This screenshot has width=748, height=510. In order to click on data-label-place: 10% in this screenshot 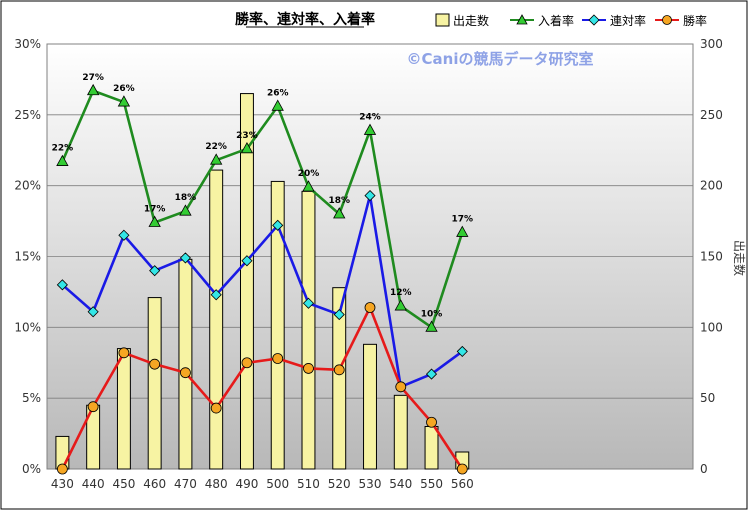, I will do `click(432, 314)`.